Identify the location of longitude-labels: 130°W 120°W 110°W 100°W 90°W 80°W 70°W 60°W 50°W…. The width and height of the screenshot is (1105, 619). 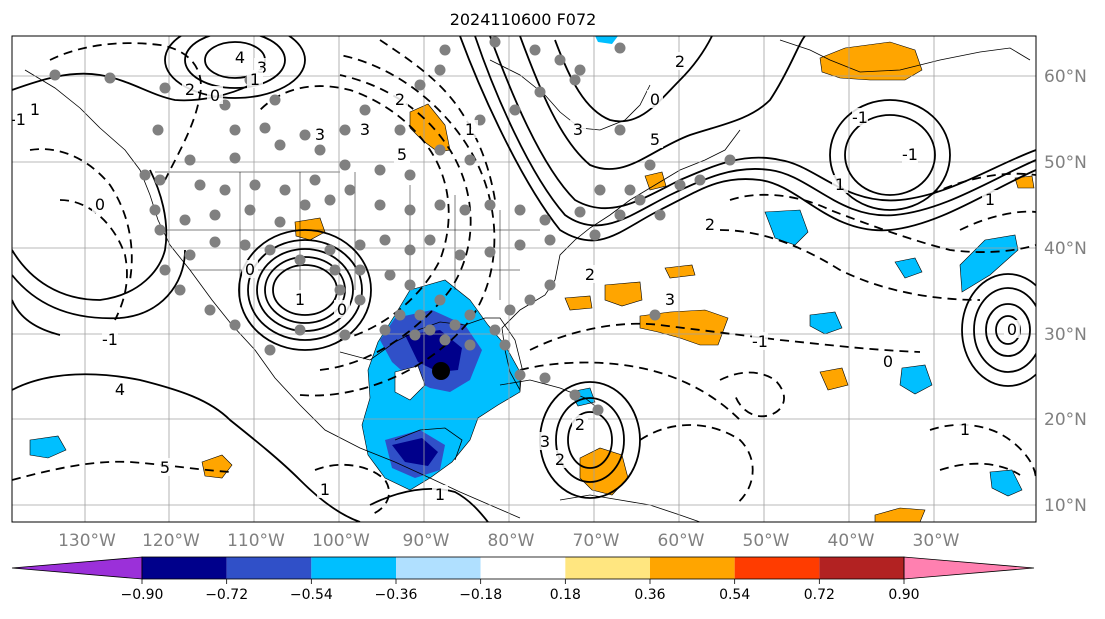
(509, 541).